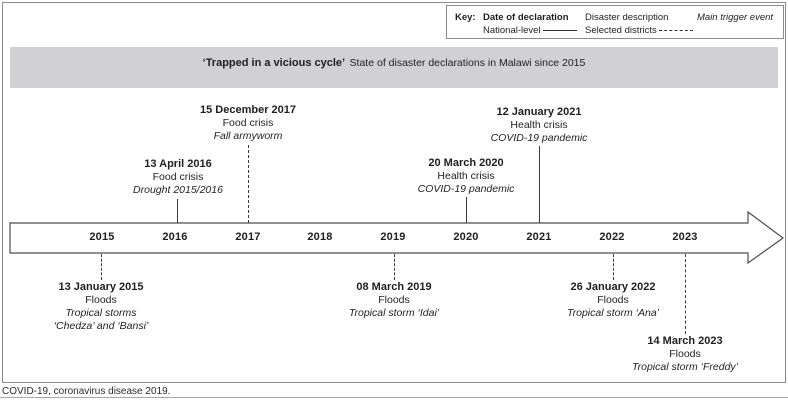 The width and height of the screenshot is (788, 400). I want to click on legend-dashed-line-sample, so click(676, 30).